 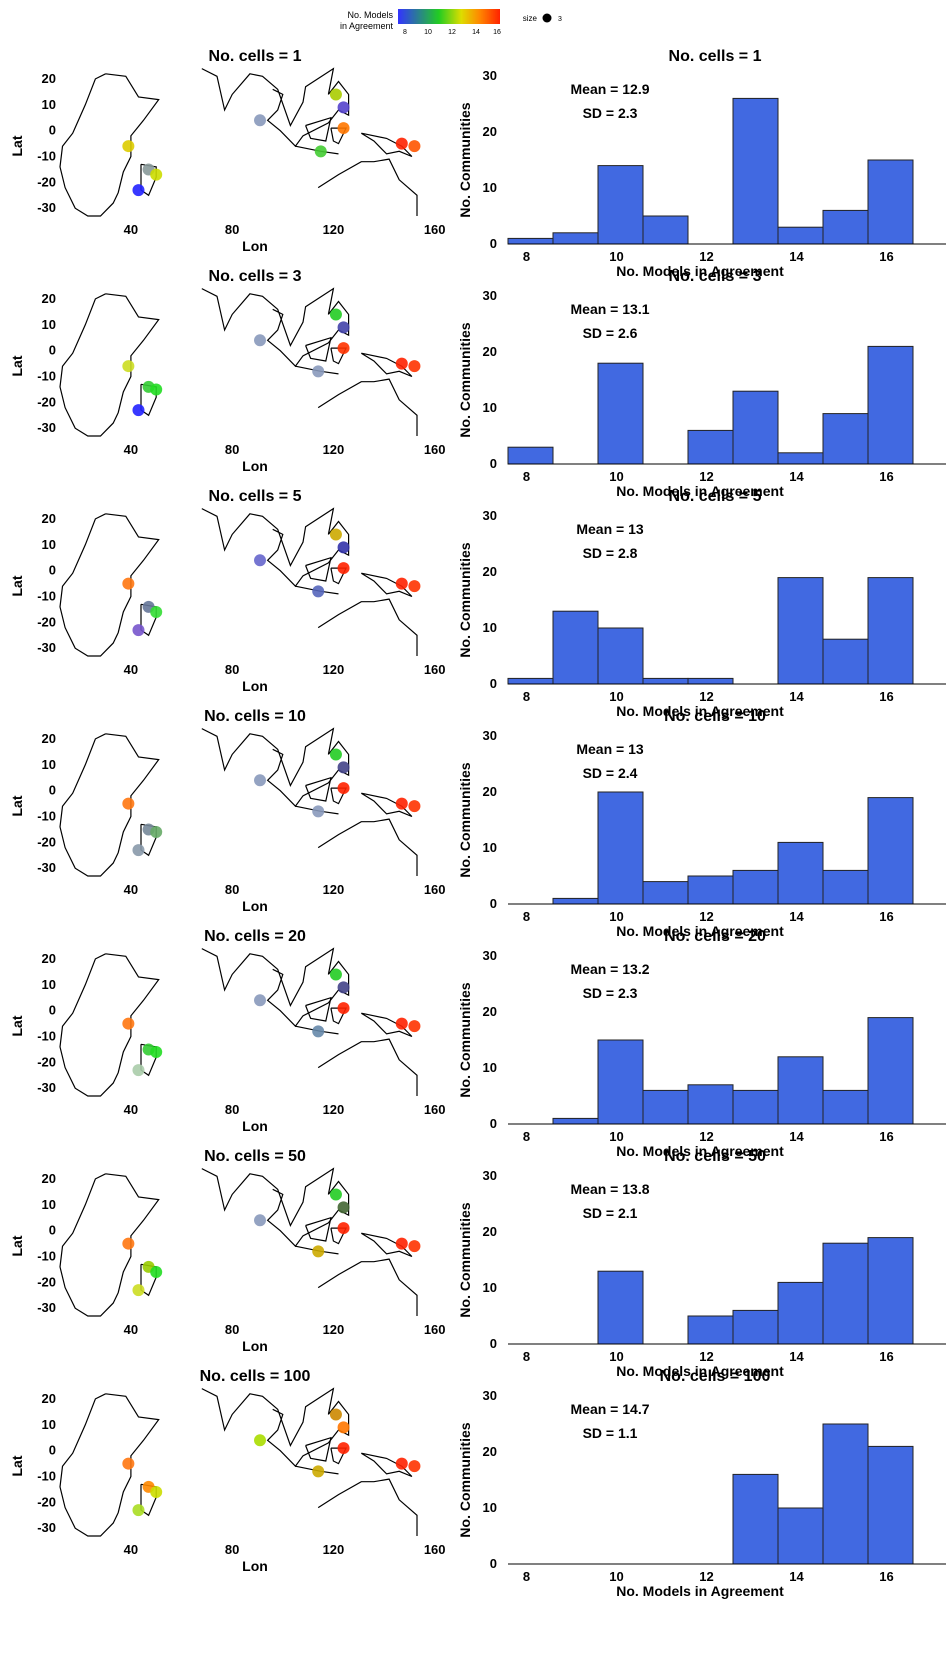 What do you see at coordinates (131, 1329) in the screenshot?
I see `lon-tick-label: 40` at bounding box center [131, 1329].